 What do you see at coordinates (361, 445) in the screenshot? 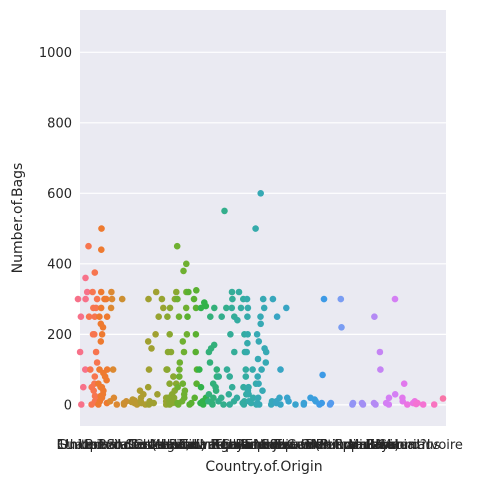
I see `x-tick-label: Rwanda` at bounding box center [361, 445].